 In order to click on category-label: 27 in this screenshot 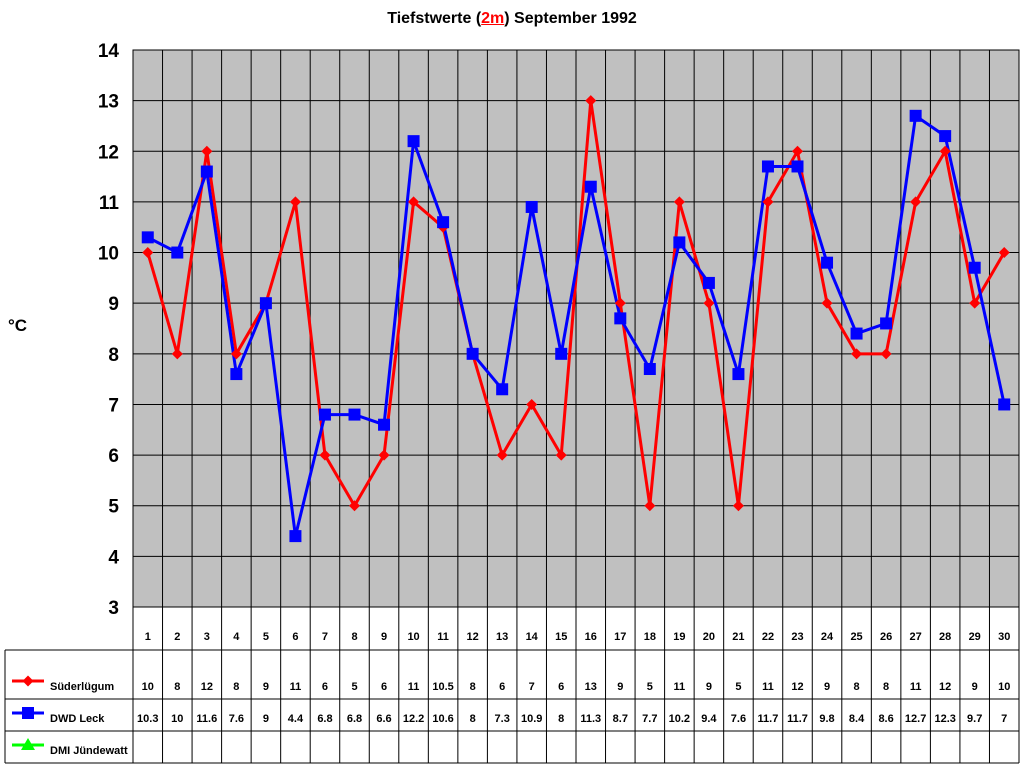, I will do `click(916, 637)`.